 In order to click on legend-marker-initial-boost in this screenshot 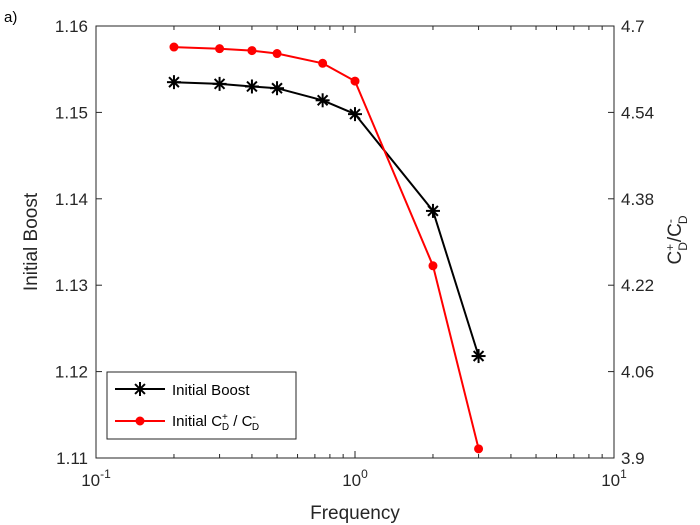, I will do `click(140, 389)`.